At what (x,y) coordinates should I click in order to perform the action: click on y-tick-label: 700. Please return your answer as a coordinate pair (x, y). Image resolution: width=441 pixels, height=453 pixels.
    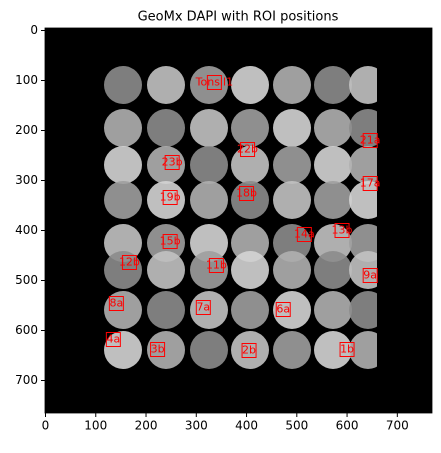
    Looking at the image, I should click on (26, 380).